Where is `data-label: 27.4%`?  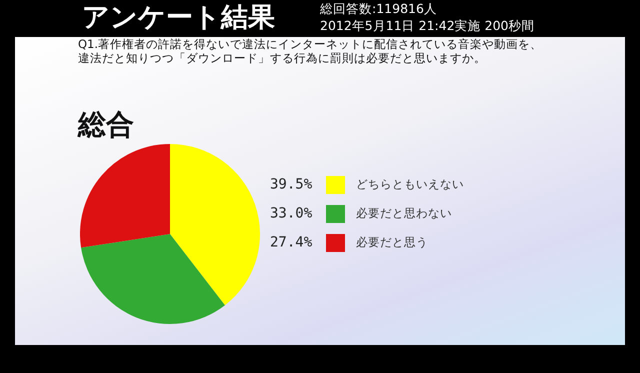 data-label: 27.4% is located at coordinates (291, 242).